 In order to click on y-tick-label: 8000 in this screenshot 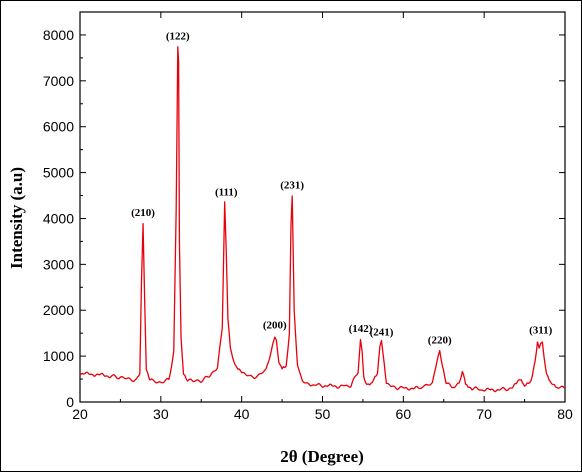, I will do `click(58, 35)`.